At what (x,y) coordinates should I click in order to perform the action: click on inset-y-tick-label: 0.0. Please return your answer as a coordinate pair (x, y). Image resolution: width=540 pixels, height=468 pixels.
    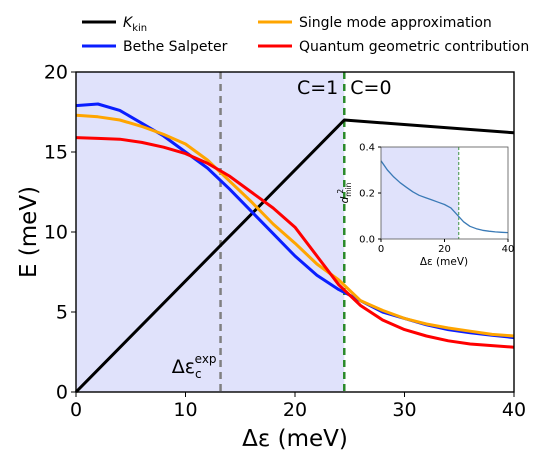
    Looking at the image, I should click on (367, 240).